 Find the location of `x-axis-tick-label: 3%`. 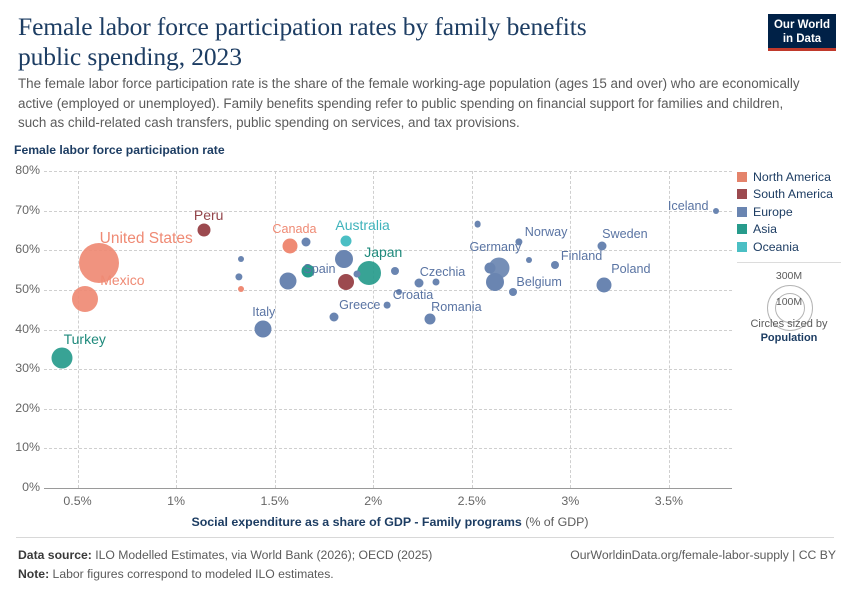

x-axis-tick-label: 3% is located at coordinates (570, 501).